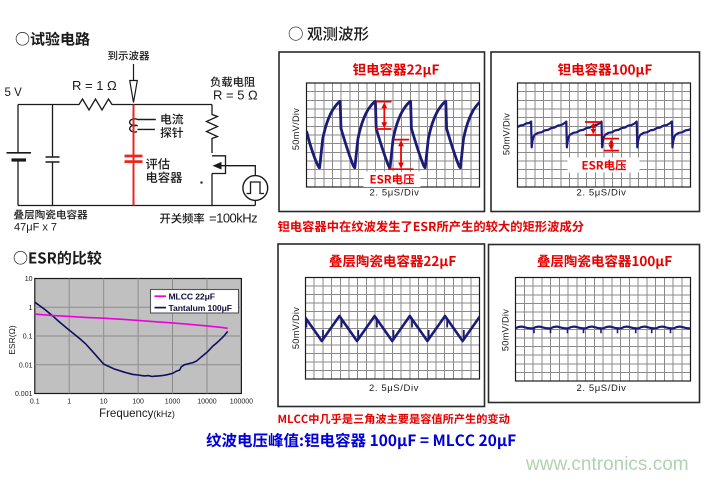 The width and height of the screenshot is (710, 484). What do you see at coordinates (241, 402) in the screenshot?
I see `svg-text: 100000` at bounding box center [241, 402].